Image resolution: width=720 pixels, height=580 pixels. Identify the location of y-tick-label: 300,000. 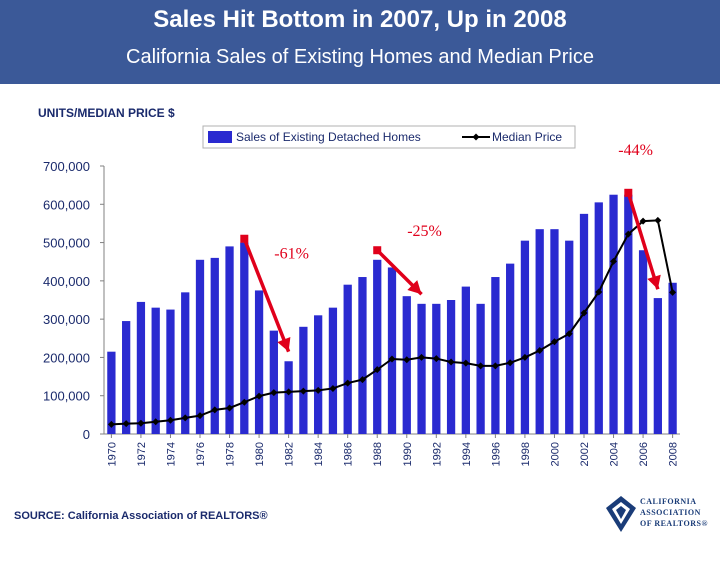
(66, 319).